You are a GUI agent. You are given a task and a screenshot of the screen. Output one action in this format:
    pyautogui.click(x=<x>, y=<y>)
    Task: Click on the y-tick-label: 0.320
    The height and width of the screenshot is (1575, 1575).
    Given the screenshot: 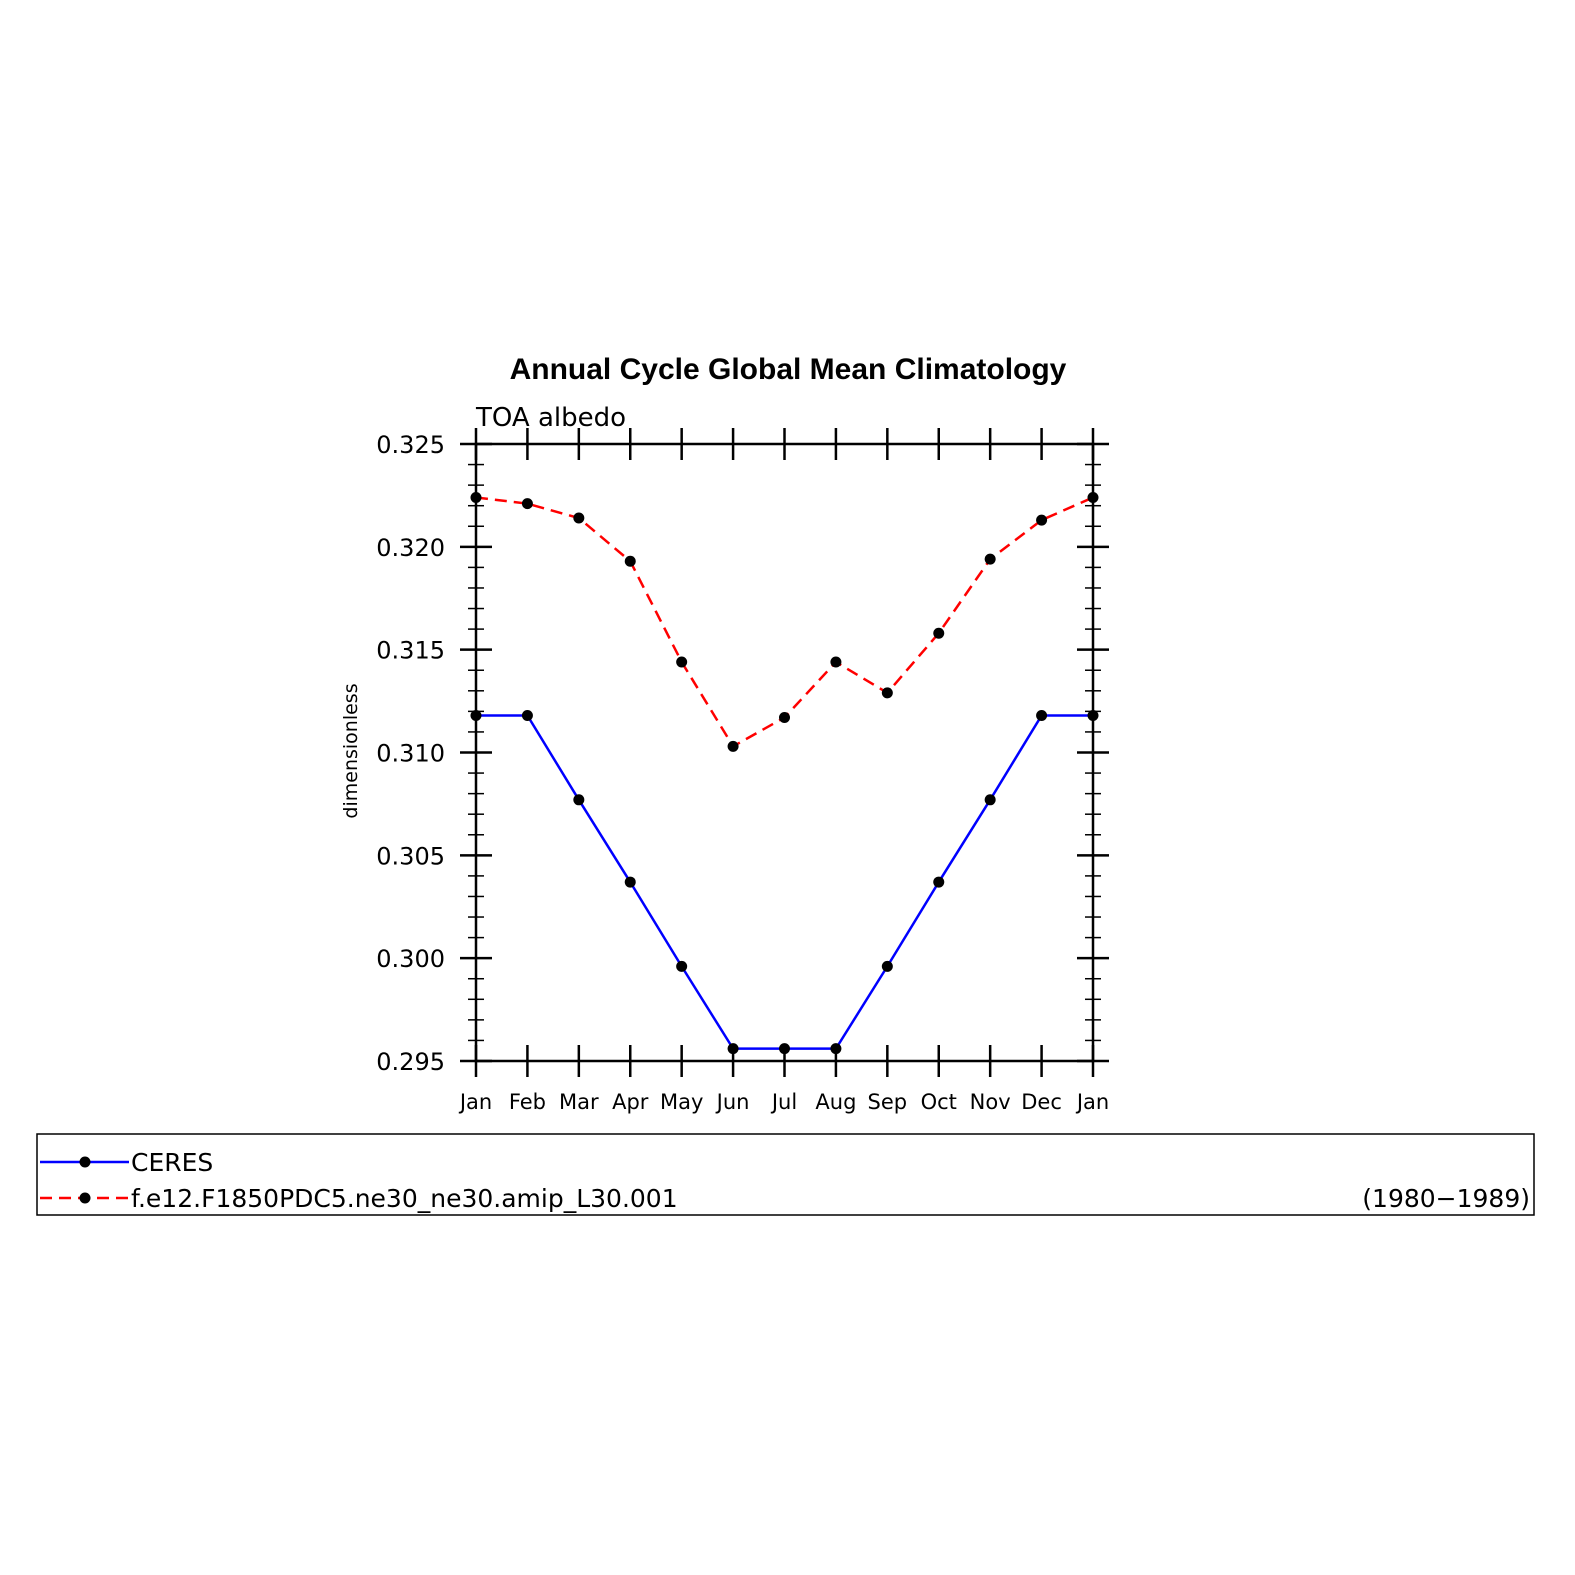 What is the action you would take?
    pyautogui.click(x=410, y=548)
    